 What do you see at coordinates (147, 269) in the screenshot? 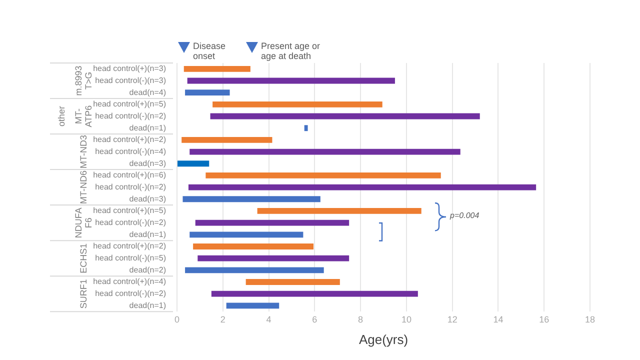
I see `y-tick-label: dead(n=2)` at bounding box center [147, 269].